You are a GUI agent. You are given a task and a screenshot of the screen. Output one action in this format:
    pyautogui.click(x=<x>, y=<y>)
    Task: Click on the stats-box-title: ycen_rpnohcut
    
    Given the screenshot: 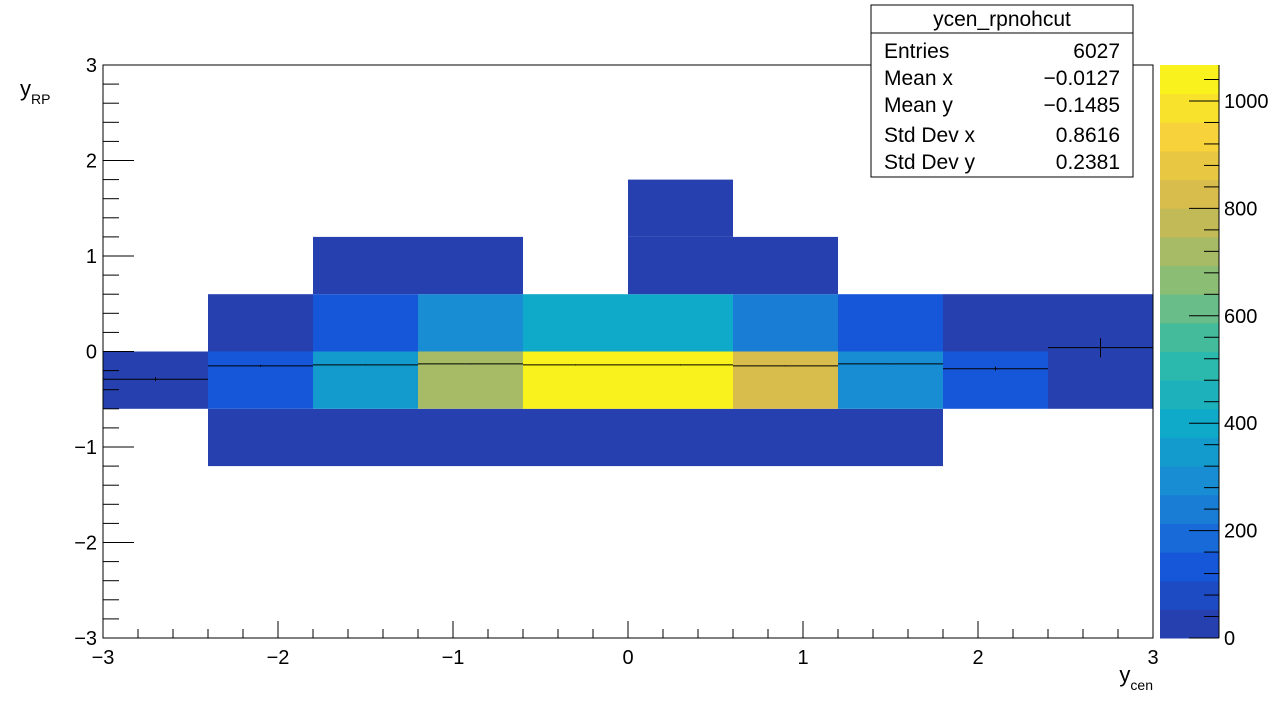 What is the action you would take?
    pyautogui.click(x=1002, y=19)
    